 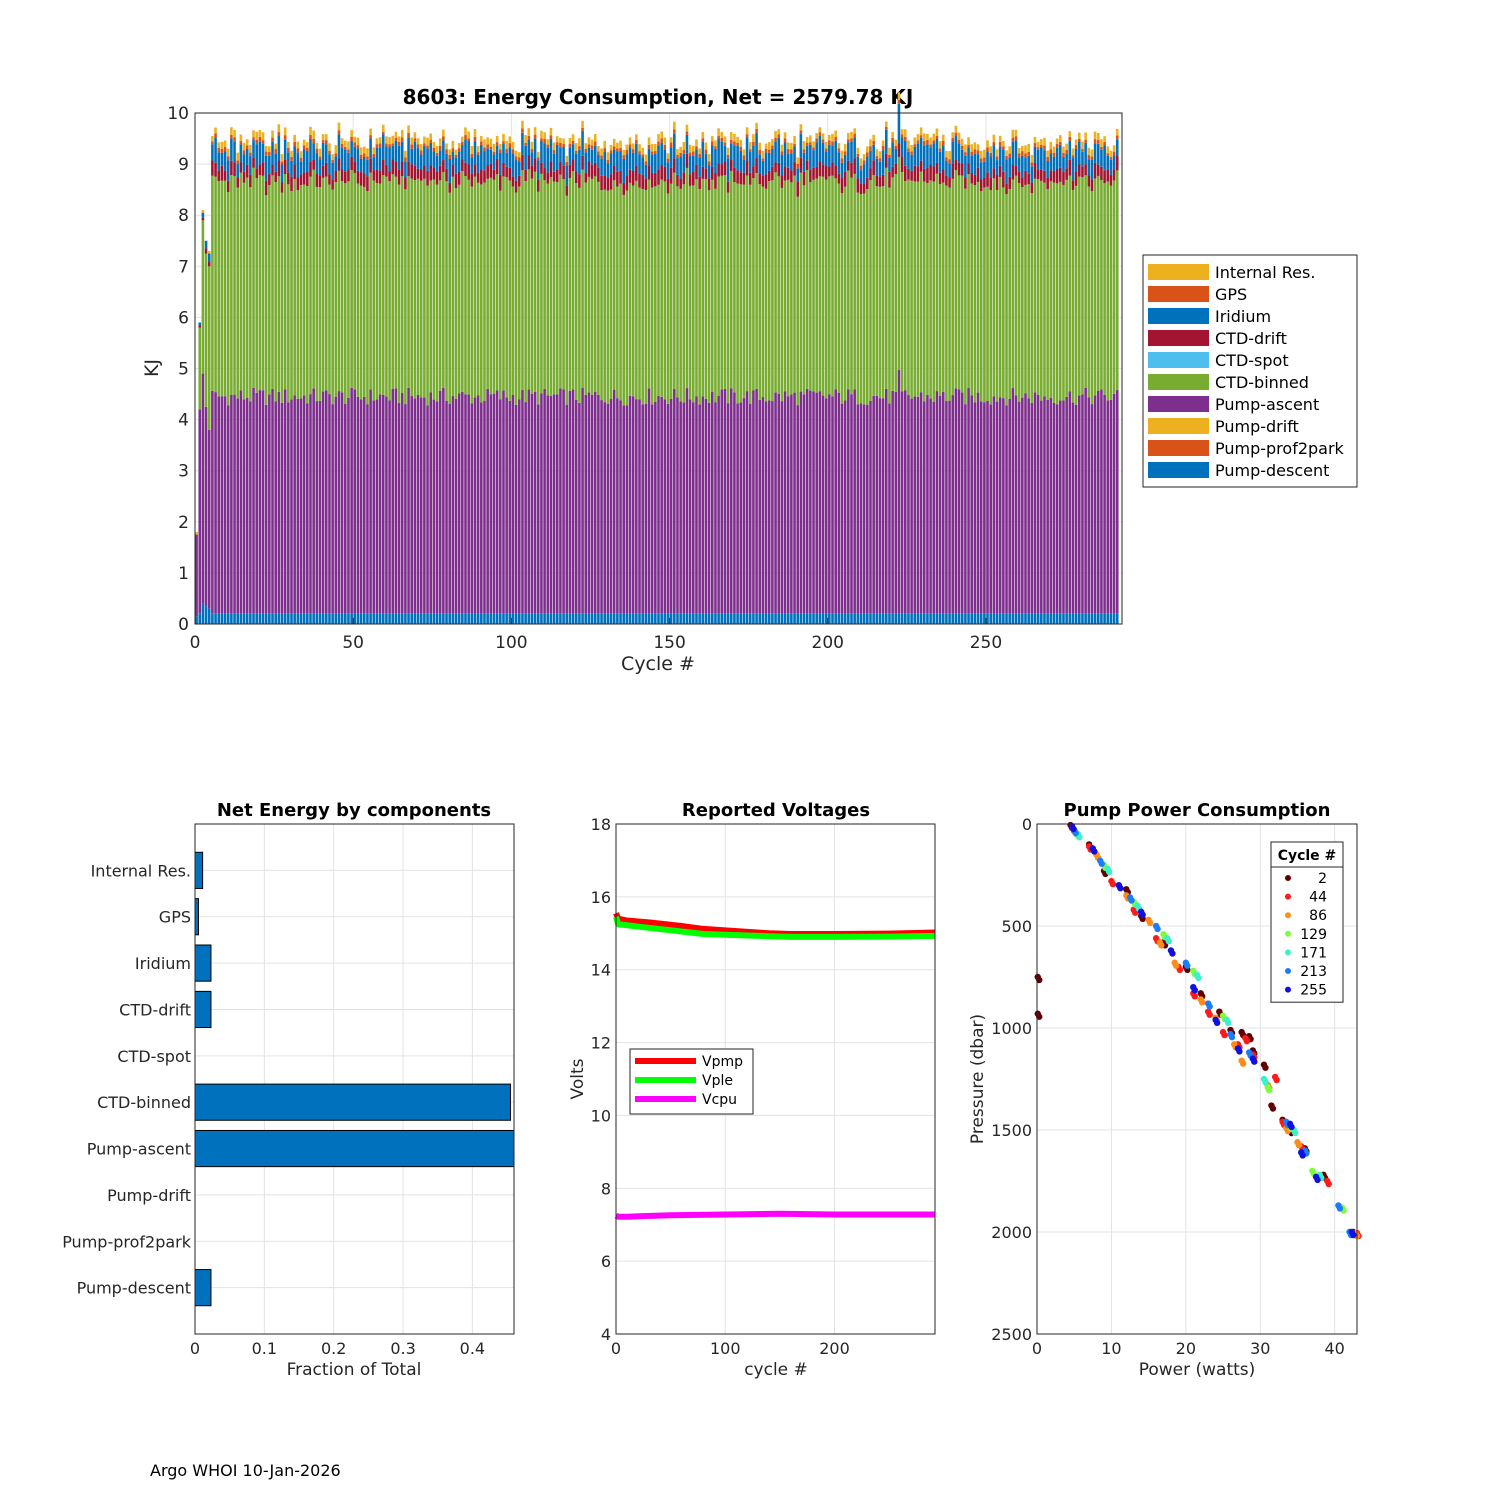 What do you see at coordinates (183, 318) in the screenshot?
I see `energy-y-tick-label: 6` at bounding box center [183, 318].